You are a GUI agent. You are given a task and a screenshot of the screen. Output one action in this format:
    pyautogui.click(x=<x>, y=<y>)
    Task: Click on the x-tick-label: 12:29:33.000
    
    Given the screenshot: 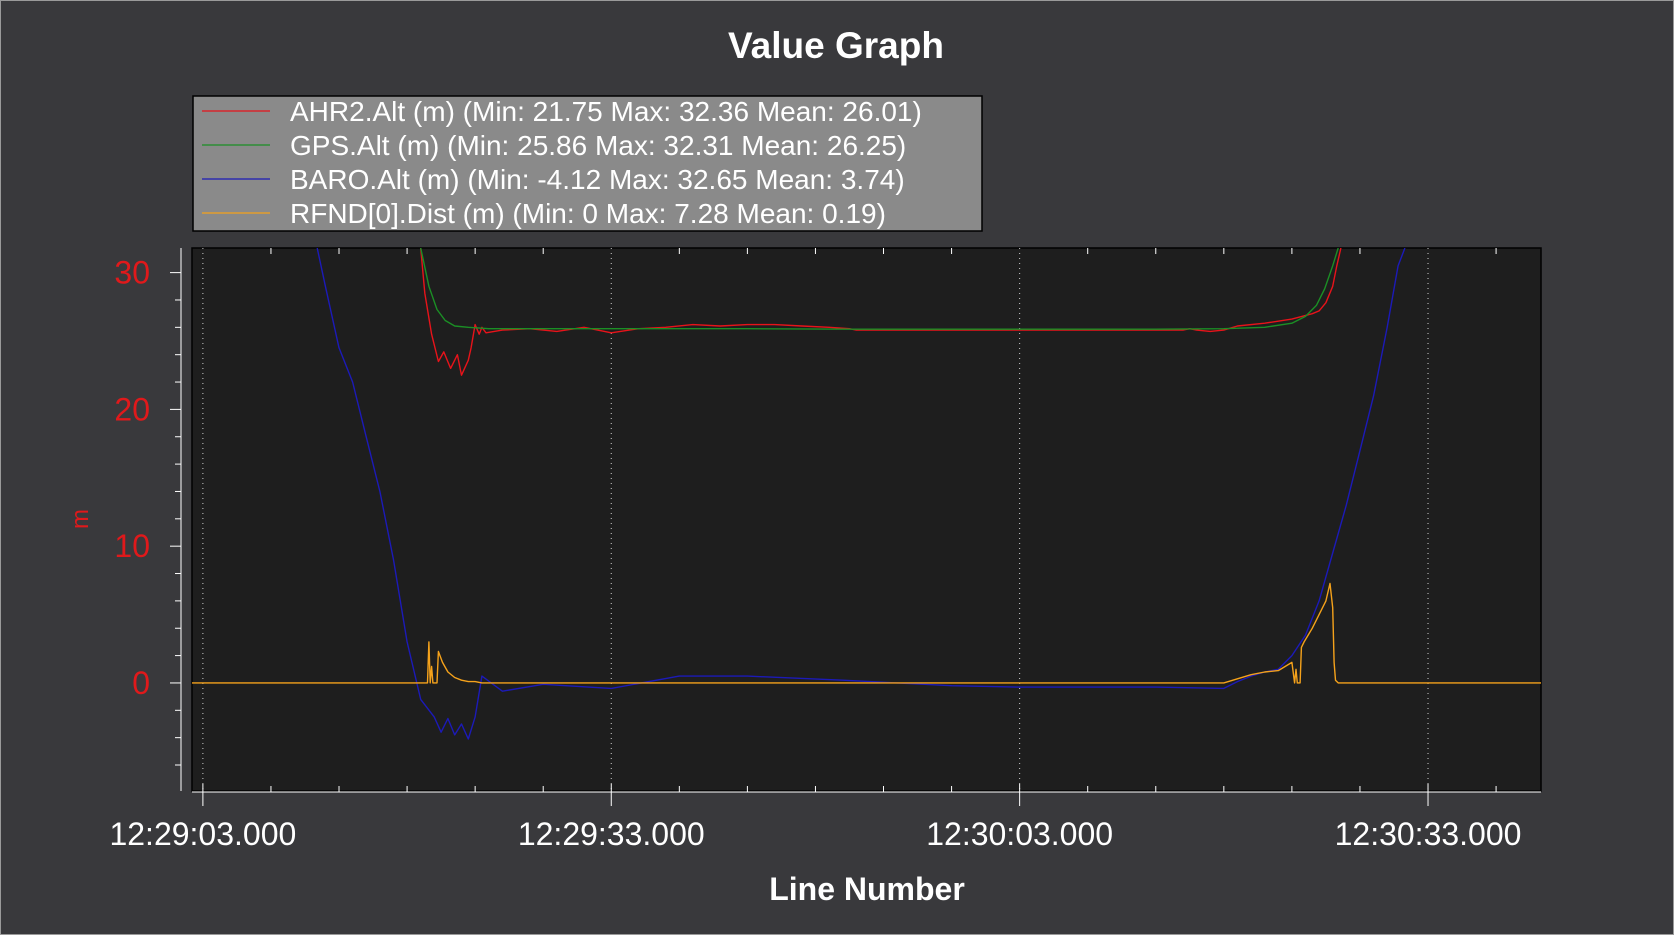 What is the action you would take?
    pyautogui.click(x=611, y=834)
    